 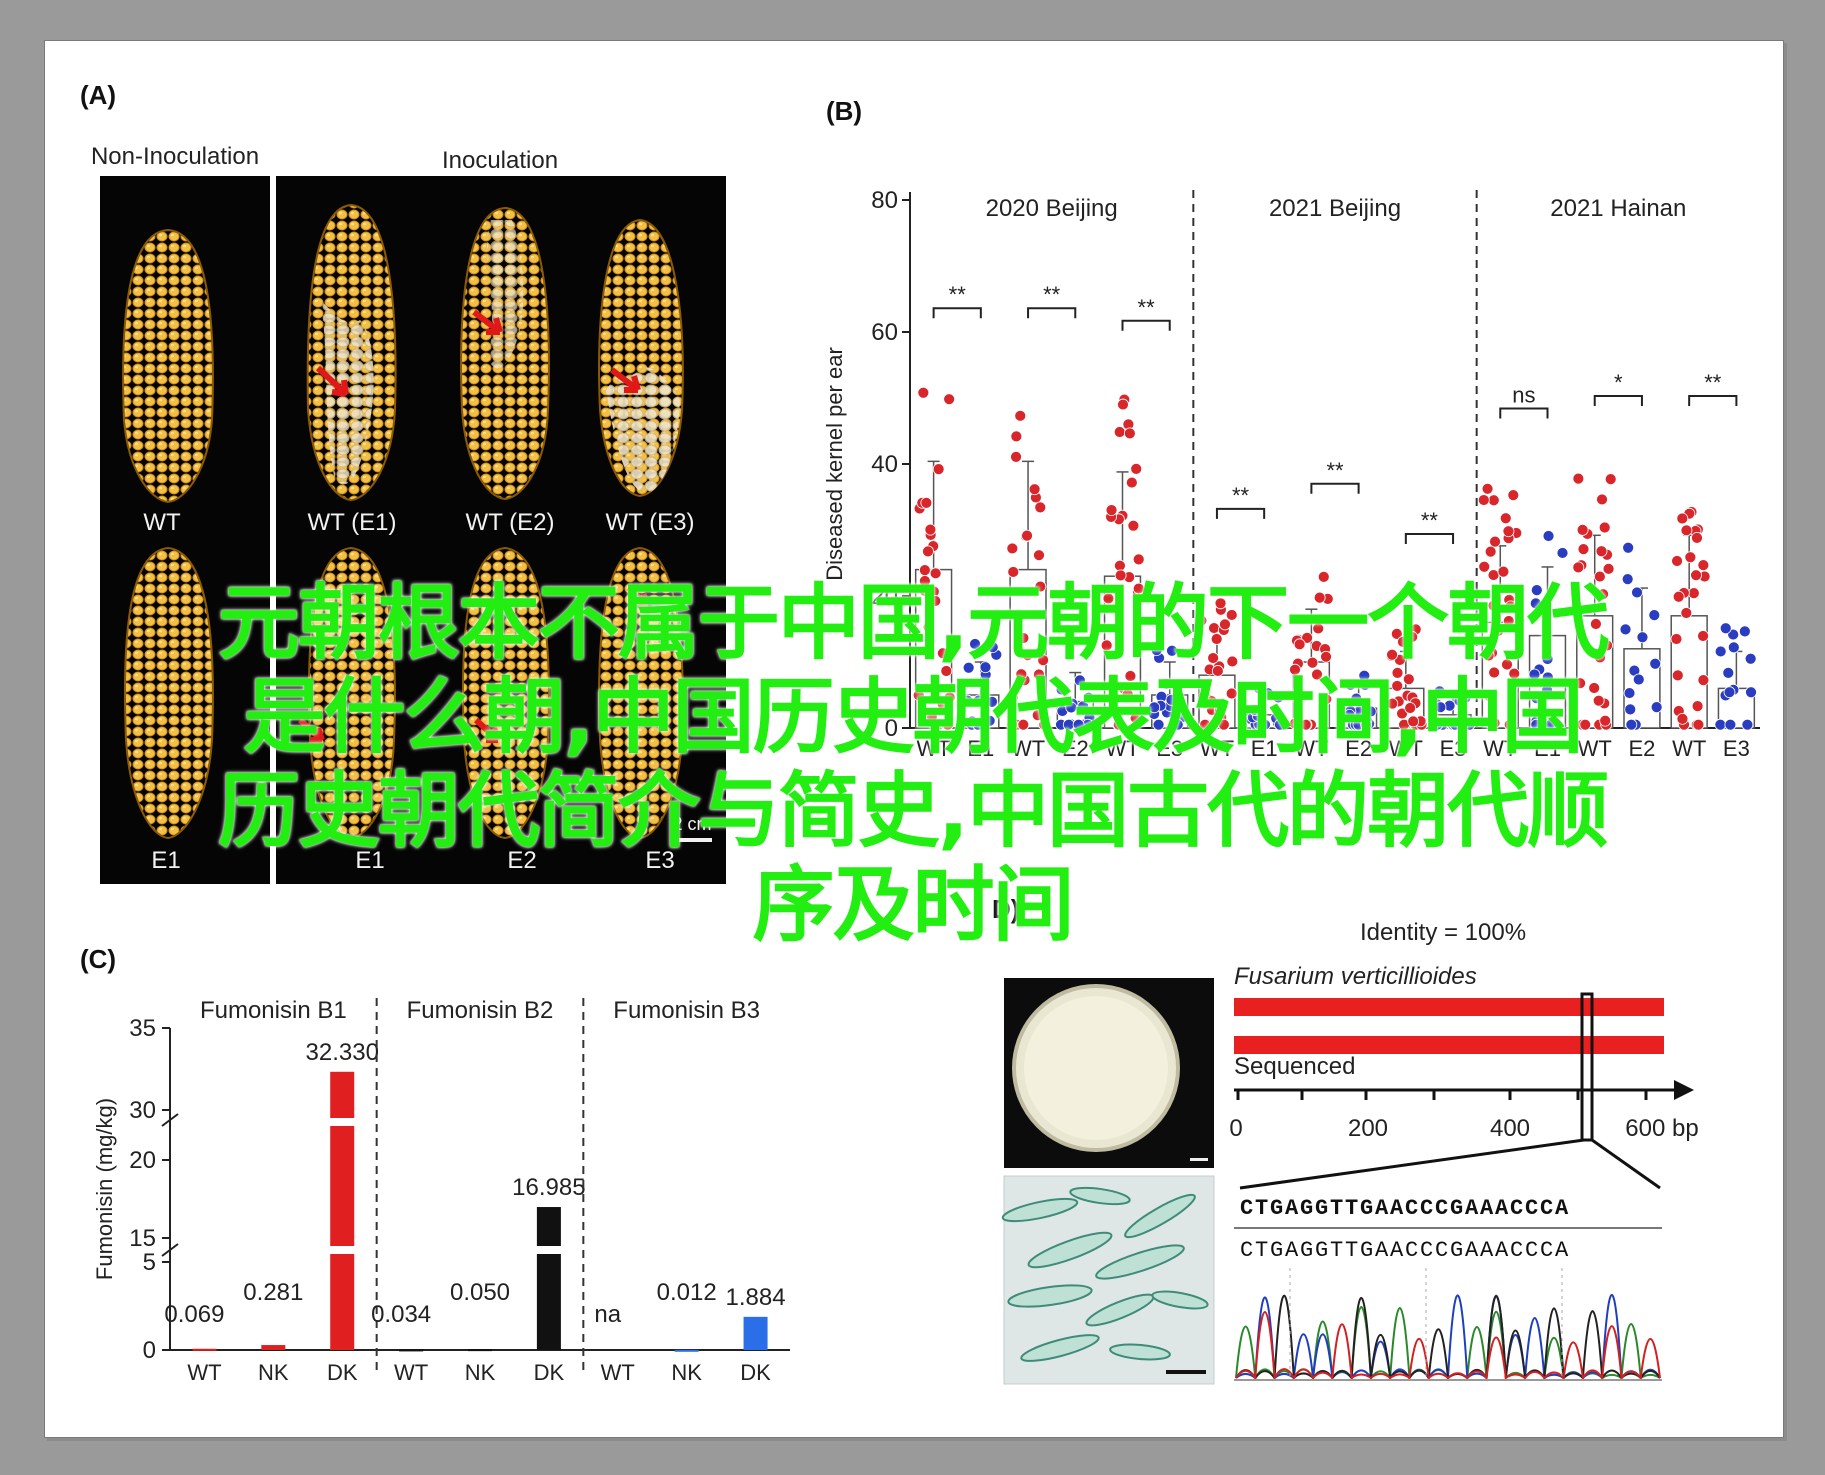 I want to click on scale-bar-label: 2 cm, so click(x=691, y=824).